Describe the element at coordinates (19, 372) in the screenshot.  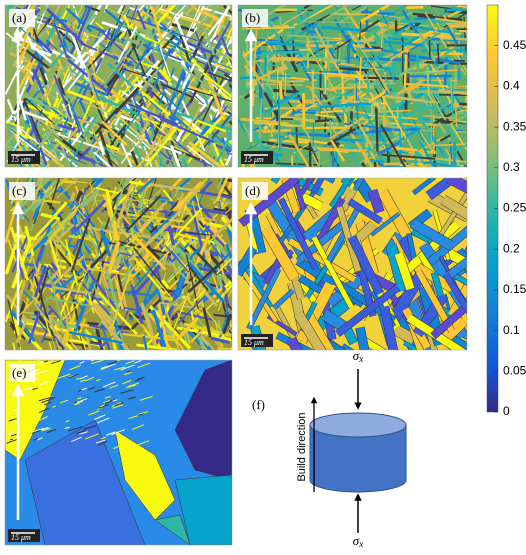
I see `panel-label: (e)` at that location.